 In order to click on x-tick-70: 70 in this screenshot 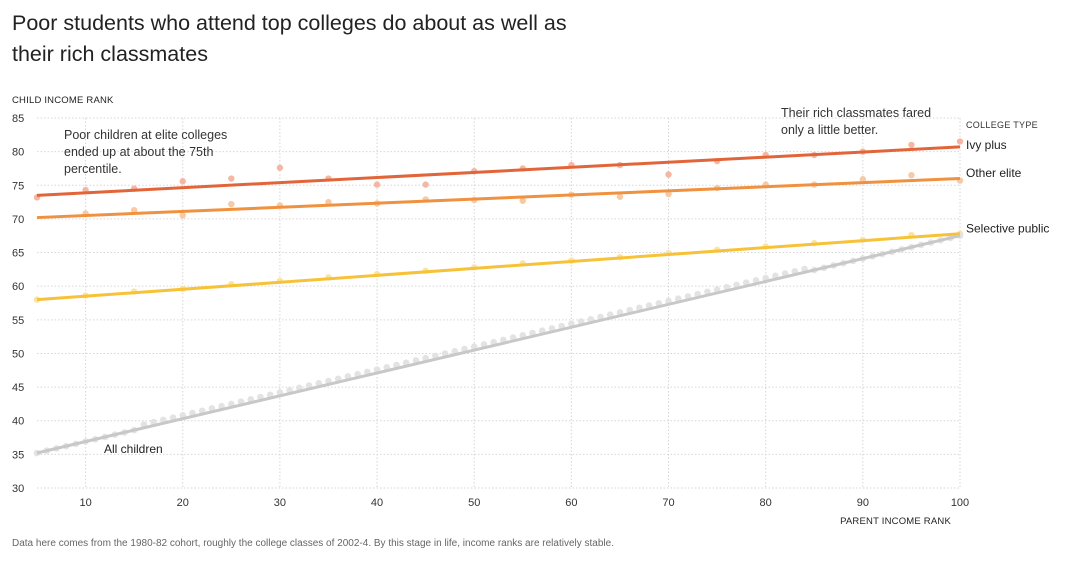, I will do `click(668, 503)`.